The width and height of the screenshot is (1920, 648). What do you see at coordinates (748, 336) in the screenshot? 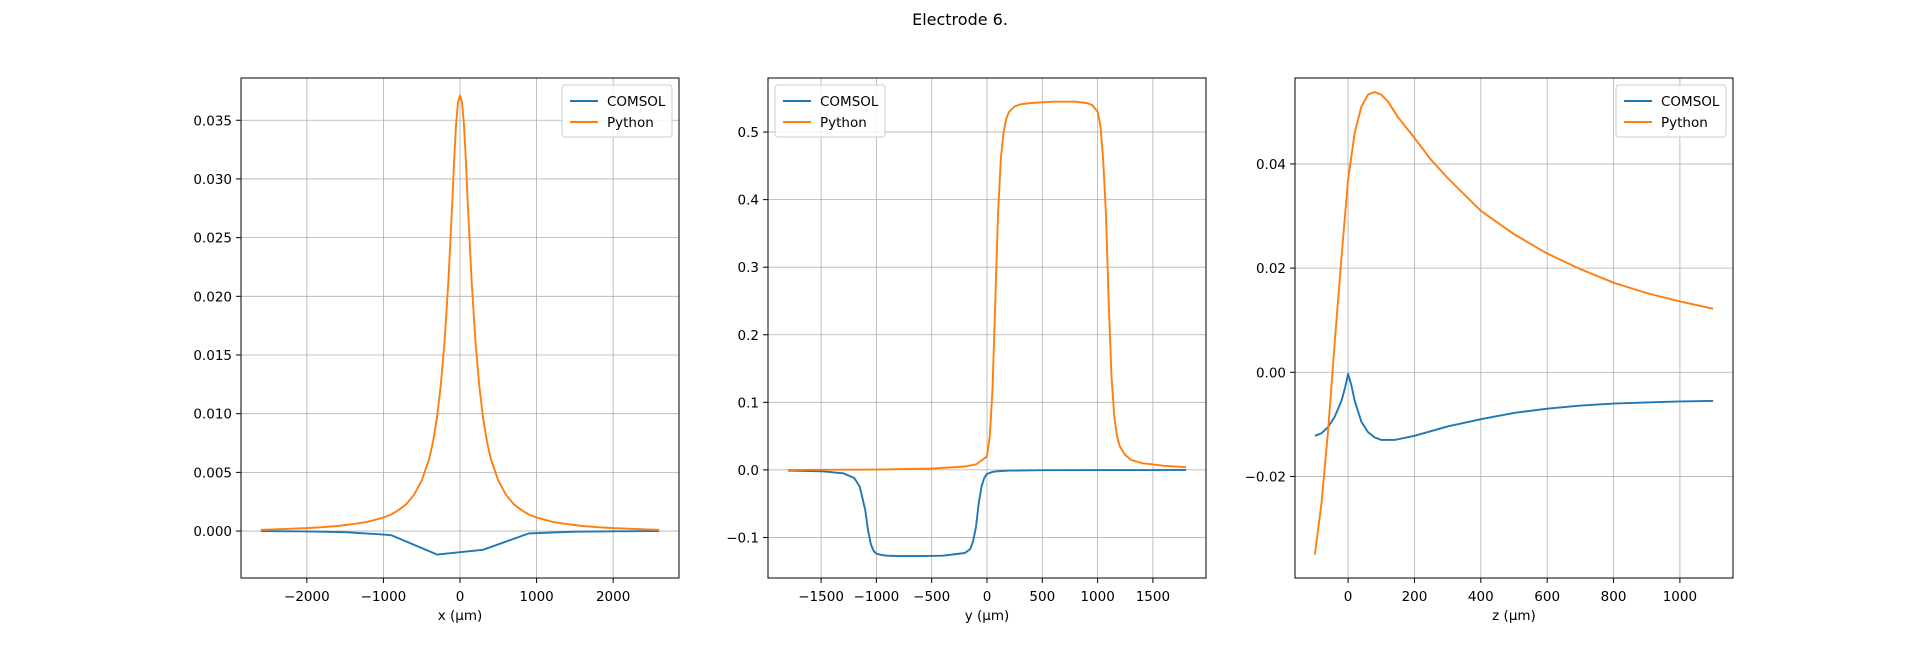
I see `y-tick-label: 0.2` at bounding box center [748, 336].